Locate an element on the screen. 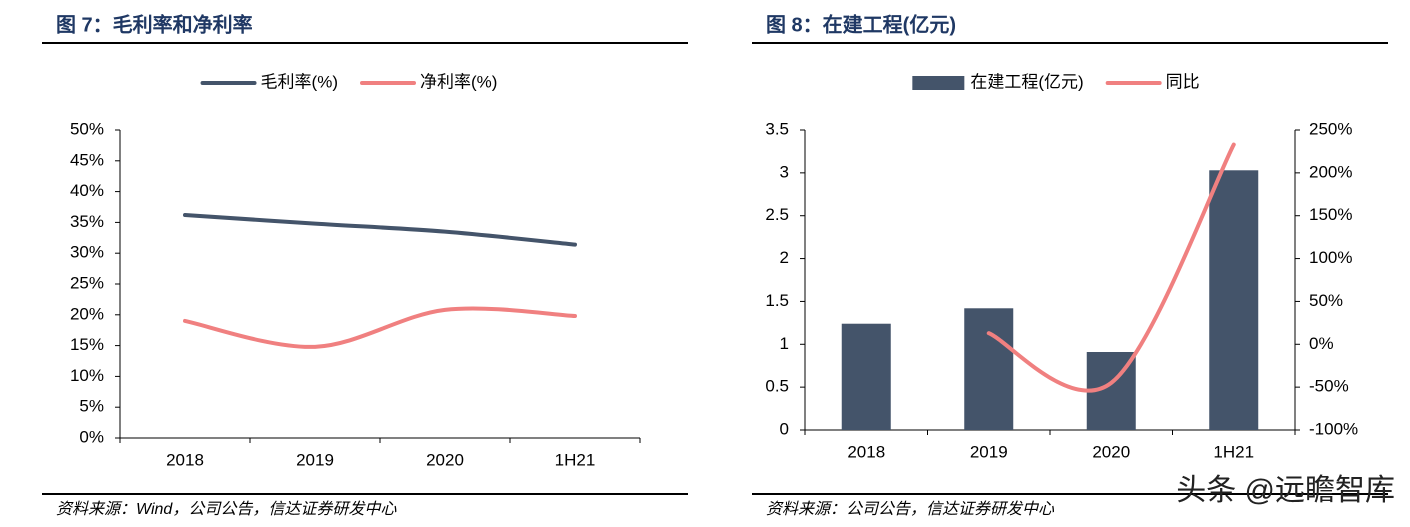 This screenshot has width=1410, height=527. y2-tick-label: 150% is located at coordinates (1330, 214).